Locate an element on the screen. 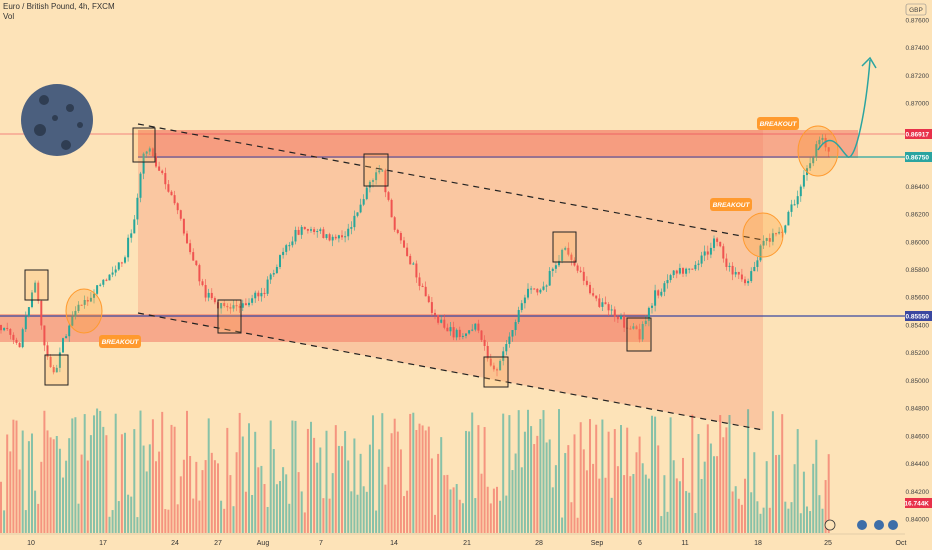 The width and height of the screenshot is (932, 550). y-tick-label: 0.86000 is located at coordinates (918, 242).